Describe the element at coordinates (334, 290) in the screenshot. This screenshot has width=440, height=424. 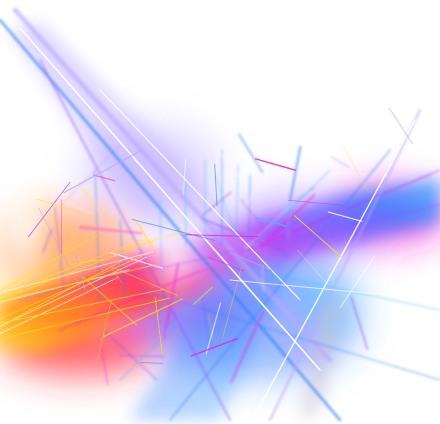
I see `white-low-streak` at that location.